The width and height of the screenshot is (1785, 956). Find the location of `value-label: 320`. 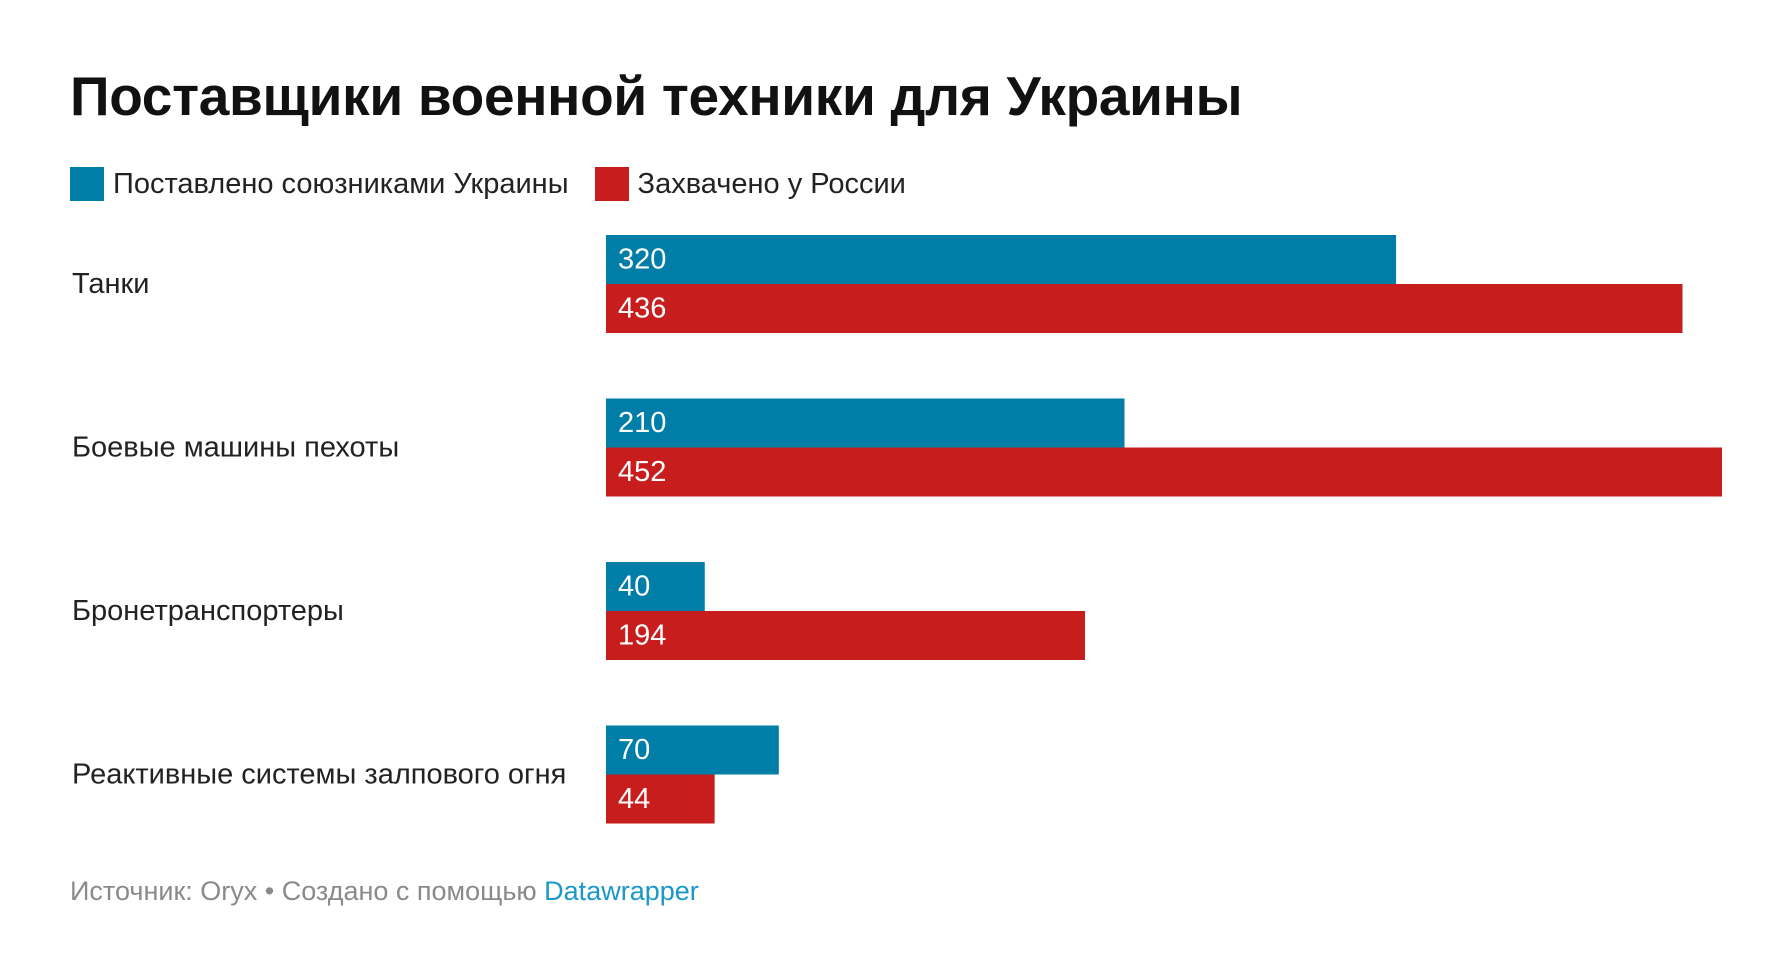

value-label: 320 is located at coordinates (642, 260).